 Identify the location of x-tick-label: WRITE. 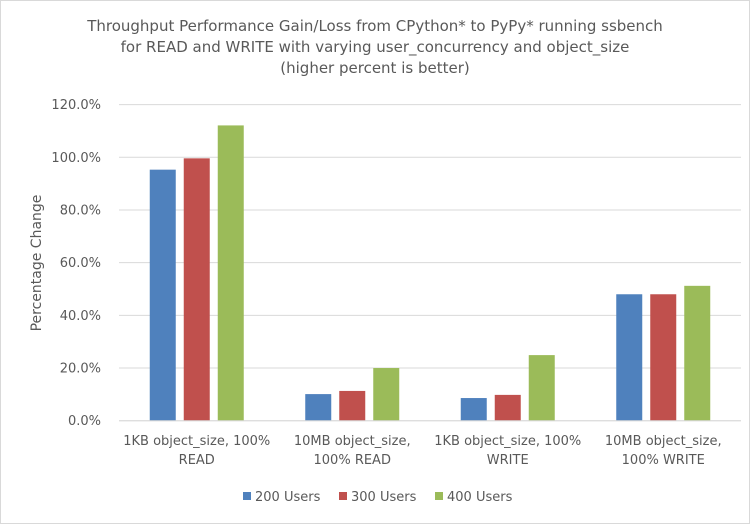
(508, 460).